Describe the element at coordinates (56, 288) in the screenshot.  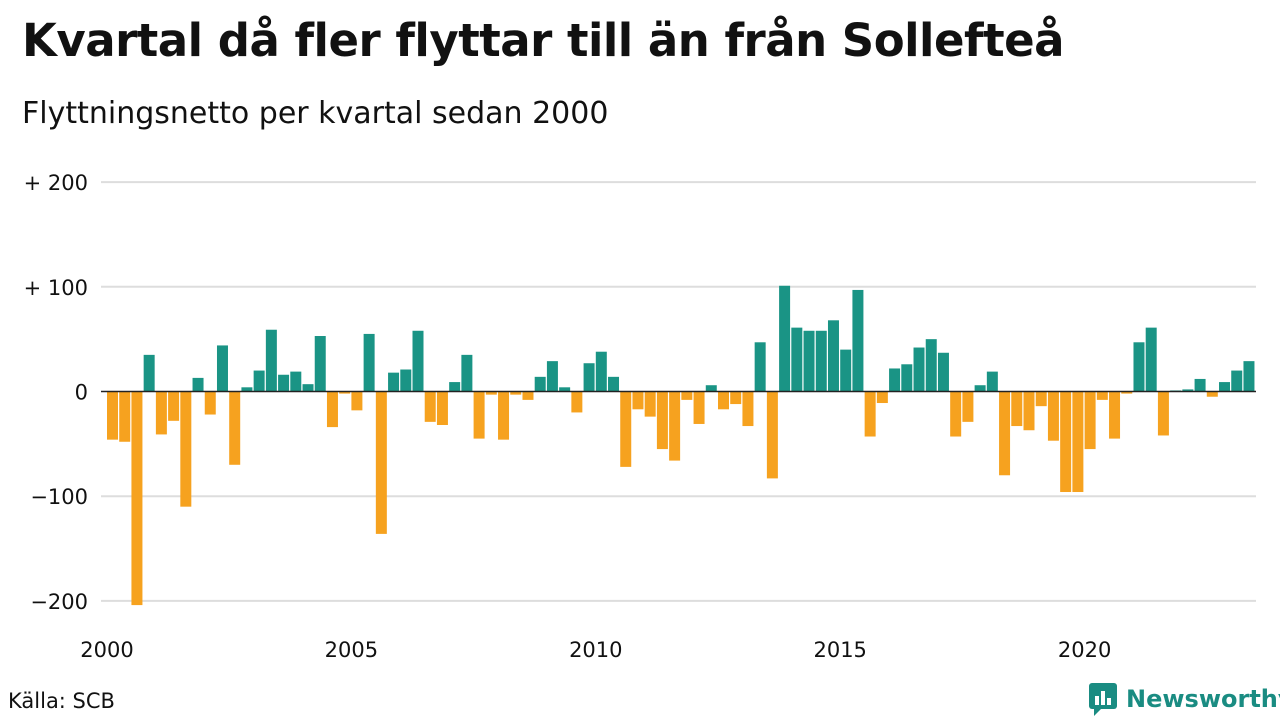
I see `y-tick-label: + 100` at that location.